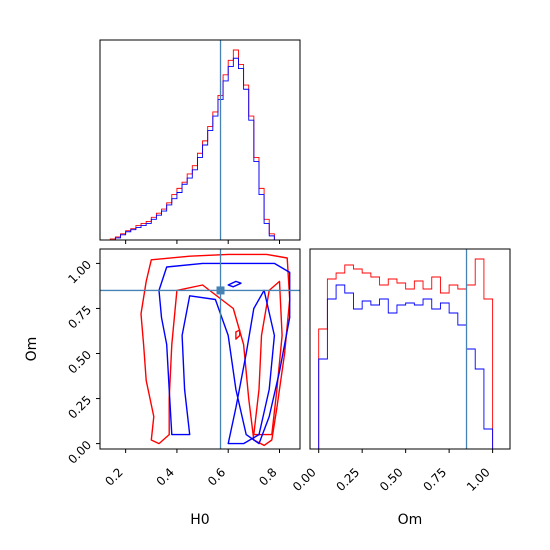 The image size is (550, 550). I want to click on h0-marginal-plot-area, so click(200, 140).